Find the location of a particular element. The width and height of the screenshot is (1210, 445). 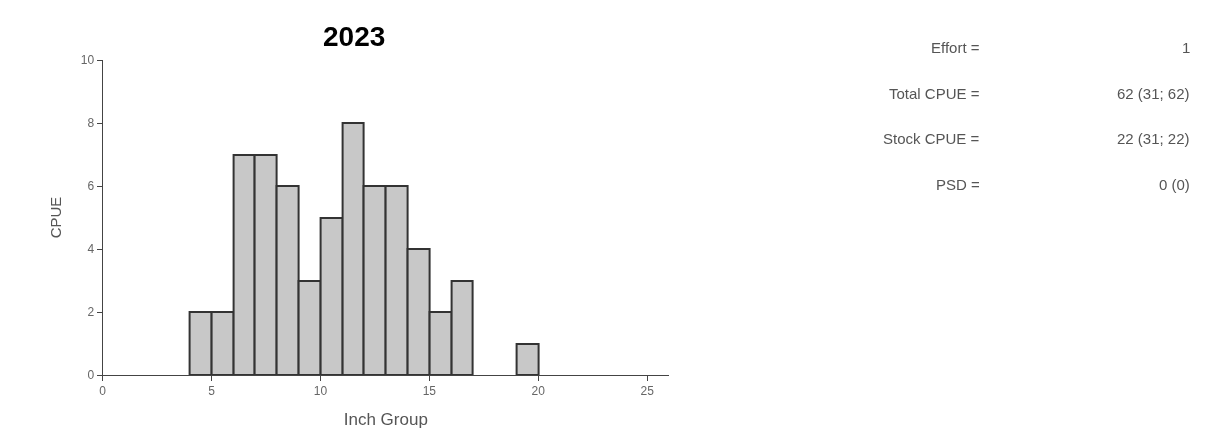

y-tick-label: 2 is located at coordinates (91, 312).